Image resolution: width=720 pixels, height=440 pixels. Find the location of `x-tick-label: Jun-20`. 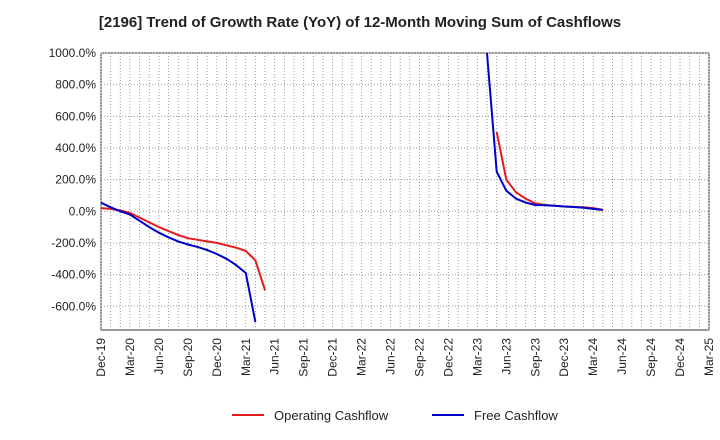

x-tick-label: Jun-20 is located at coordinates (159, 356).